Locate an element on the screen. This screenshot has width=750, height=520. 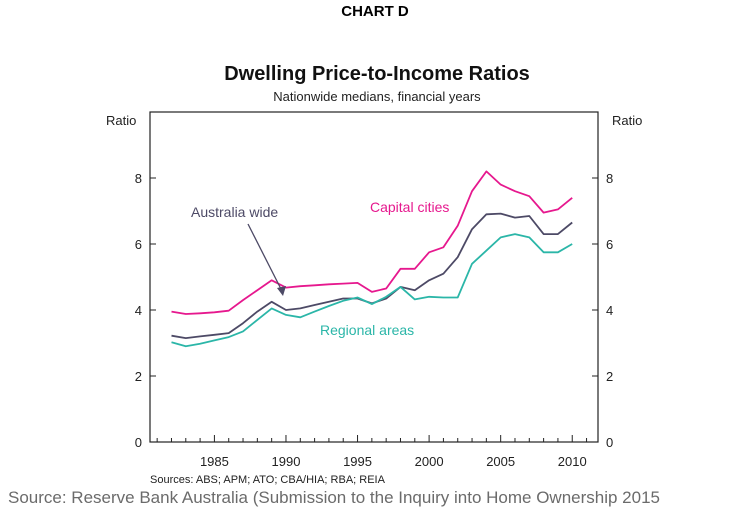
x-tick-label: 1990 is located at coordinates (286, 461).